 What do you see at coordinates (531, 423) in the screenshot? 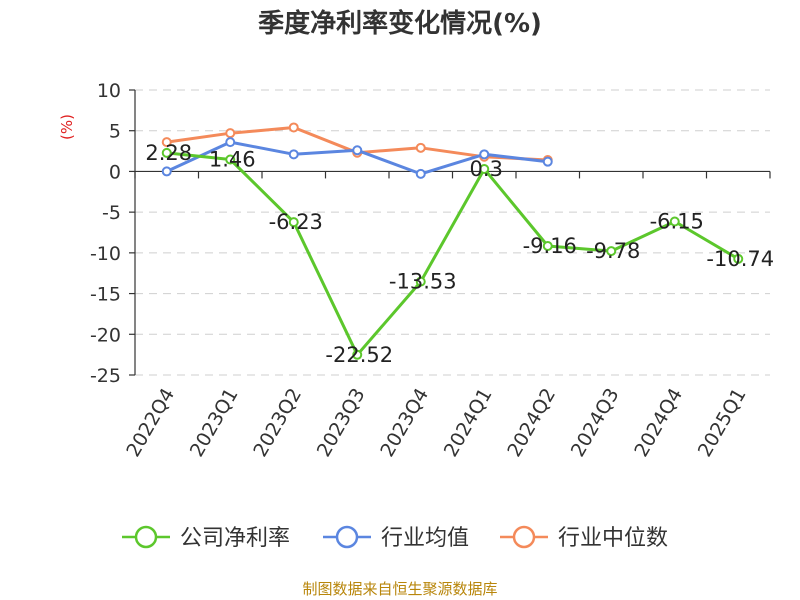
I see `x-tick-label: 2024Q2` at bounding box center [531, 423].